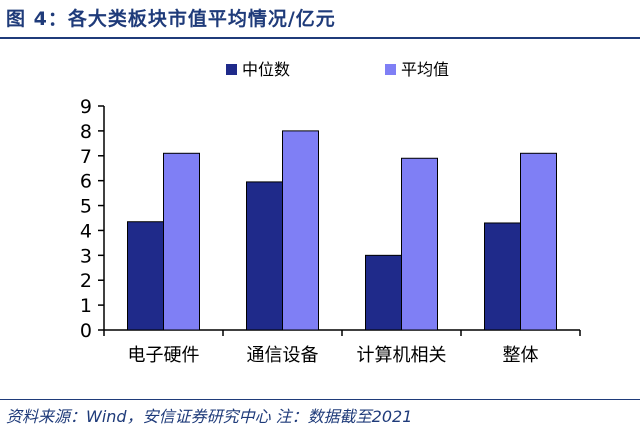 This screenshot has height=430, width=640. I want to click on figure-title: 图 4：各大类板块市值平均情况/亿元, so click(171, 19).